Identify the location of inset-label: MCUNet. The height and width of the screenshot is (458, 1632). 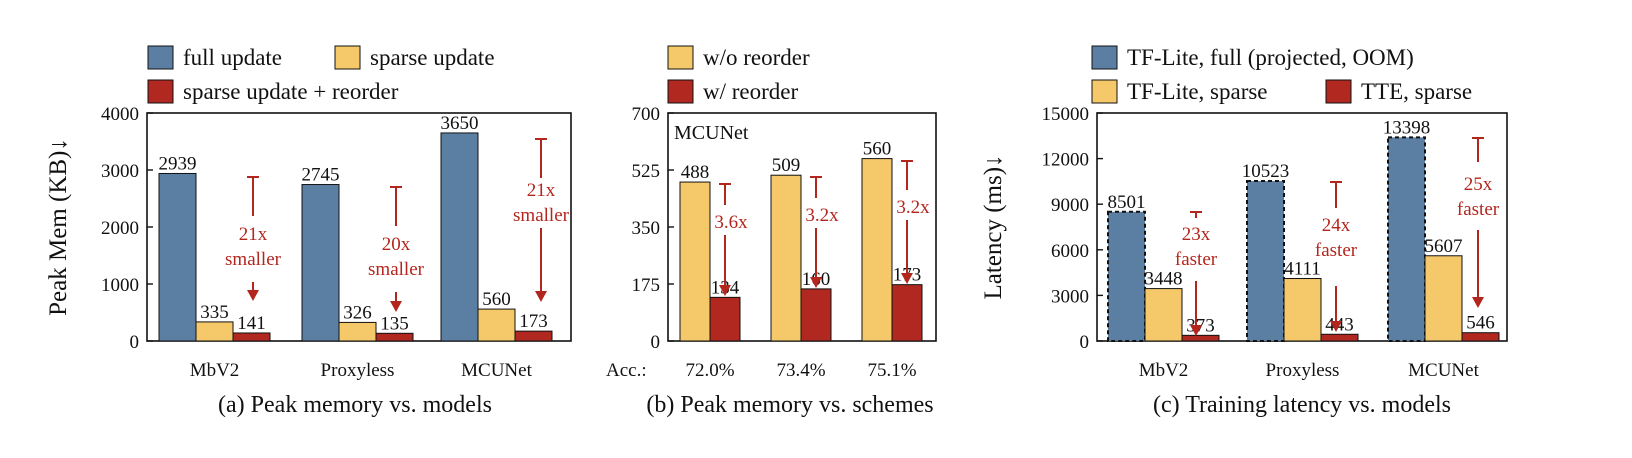
(711, 133).